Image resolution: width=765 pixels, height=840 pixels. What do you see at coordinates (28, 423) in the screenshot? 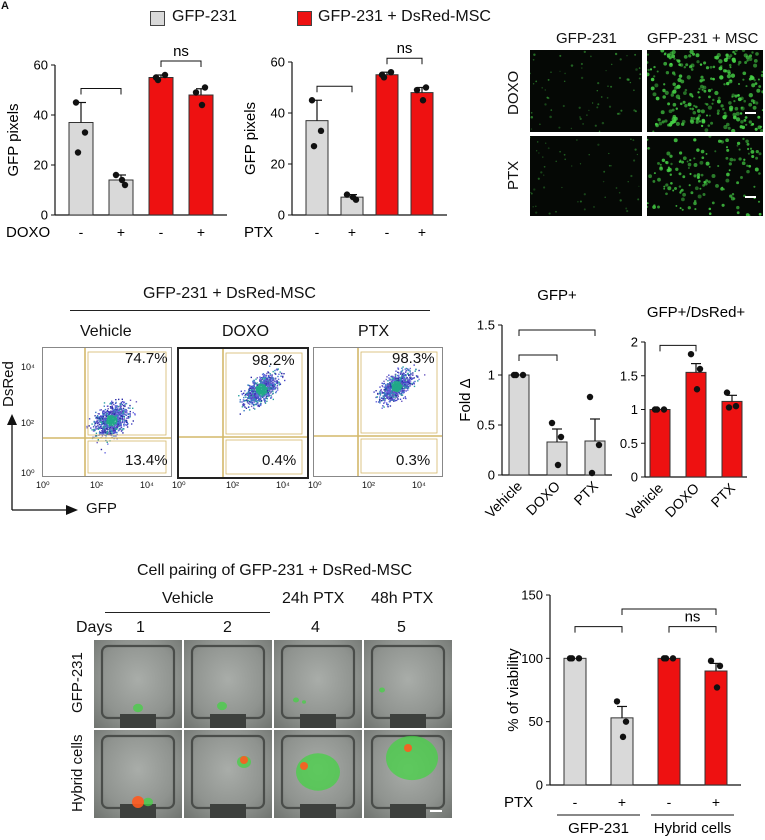
I see `flow-ytick-1e2: 10²` at bounding box center [28, 423].